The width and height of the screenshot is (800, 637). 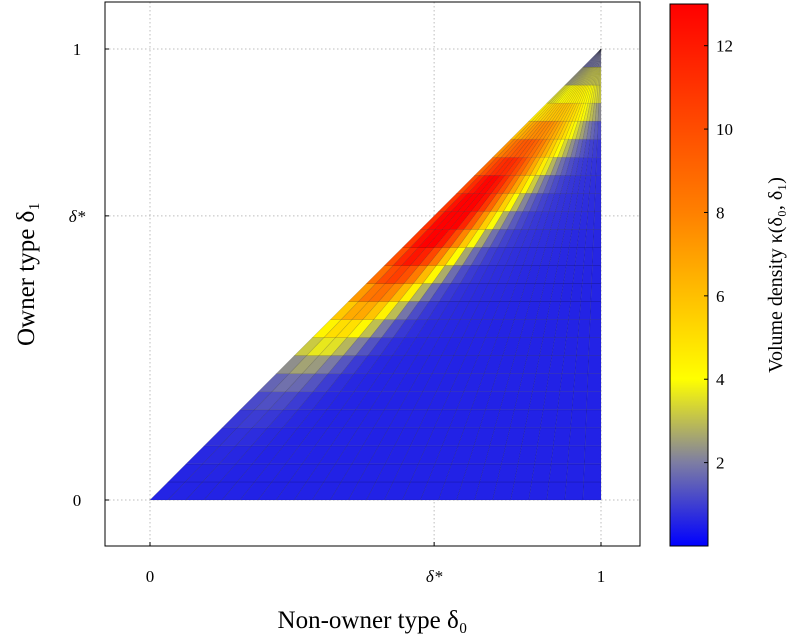 What do you see at coordinates (720, 379) in the screenshot?
I see `colorbar-tick-label-1: 4` at bounding box center [720, 379].